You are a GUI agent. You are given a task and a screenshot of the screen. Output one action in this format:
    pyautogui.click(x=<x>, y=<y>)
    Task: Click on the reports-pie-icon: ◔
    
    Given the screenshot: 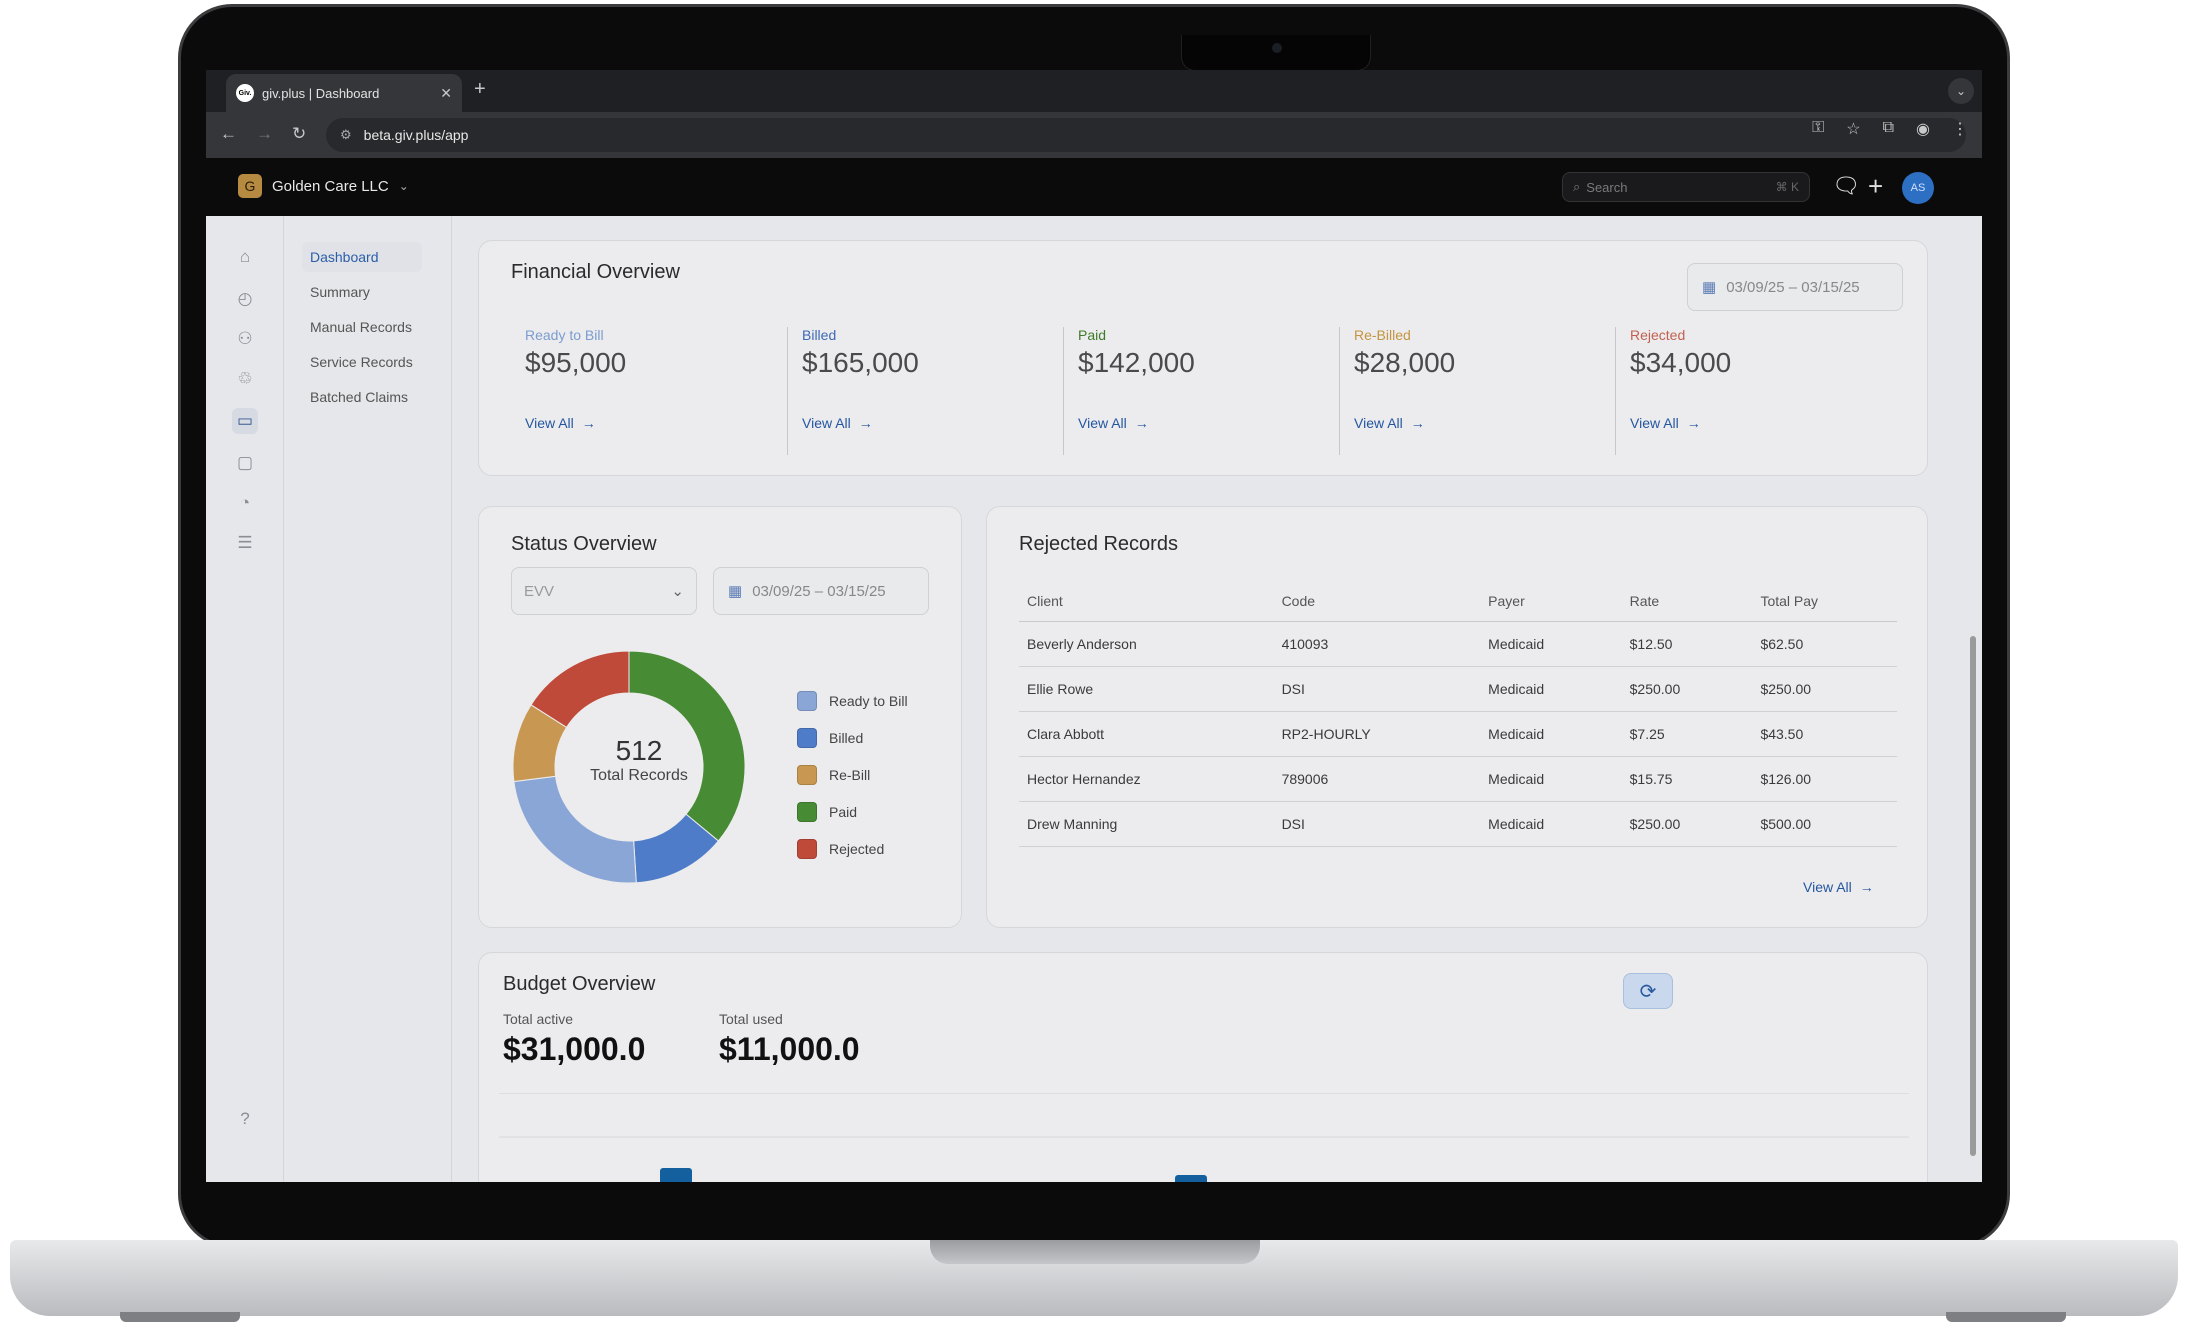 What is the action you would take?
    pyautogui.click(x=245, y=502)
    